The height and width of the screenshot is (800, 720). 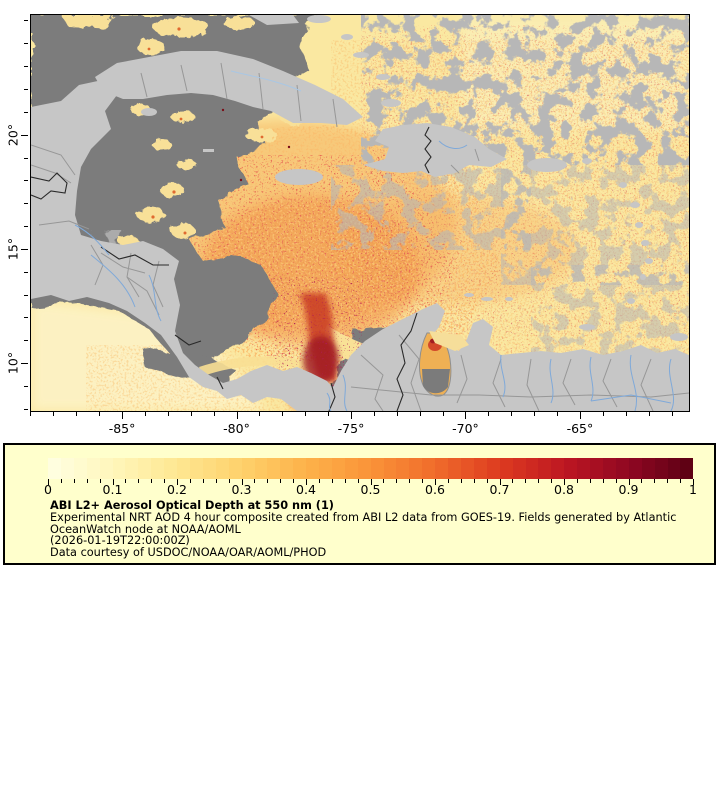 What do you see at coordinates (13, 248) in the screenshot?
I see `lat-tick-label: 15°` at bounding box center [13, 248].